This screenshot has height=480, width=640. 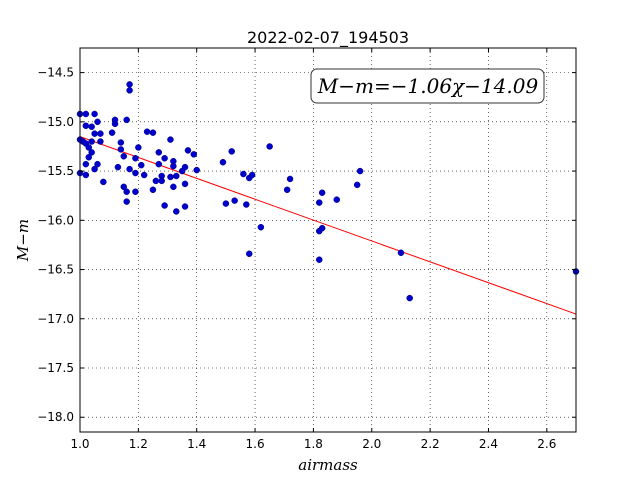 I want to click on x-tick-label: 1.0, so click(x=79, y=444).